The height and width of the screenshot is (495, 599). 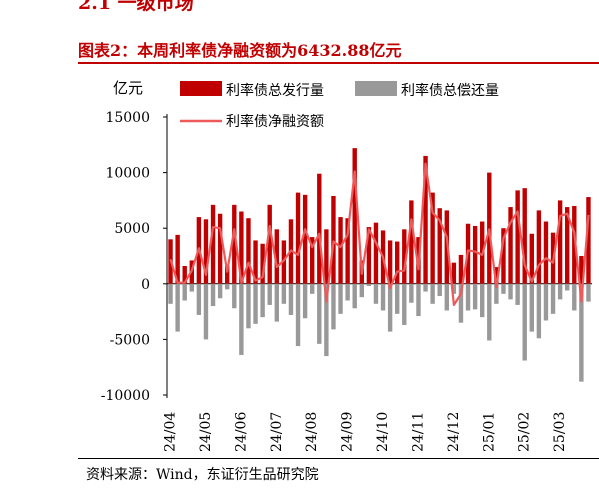 What do you see at coordinates (240, 50) in the screenshot?
I see `figure-title: 图表2：本周利率债净融资额为6432.88亿元` at bounding box center [240, 50].